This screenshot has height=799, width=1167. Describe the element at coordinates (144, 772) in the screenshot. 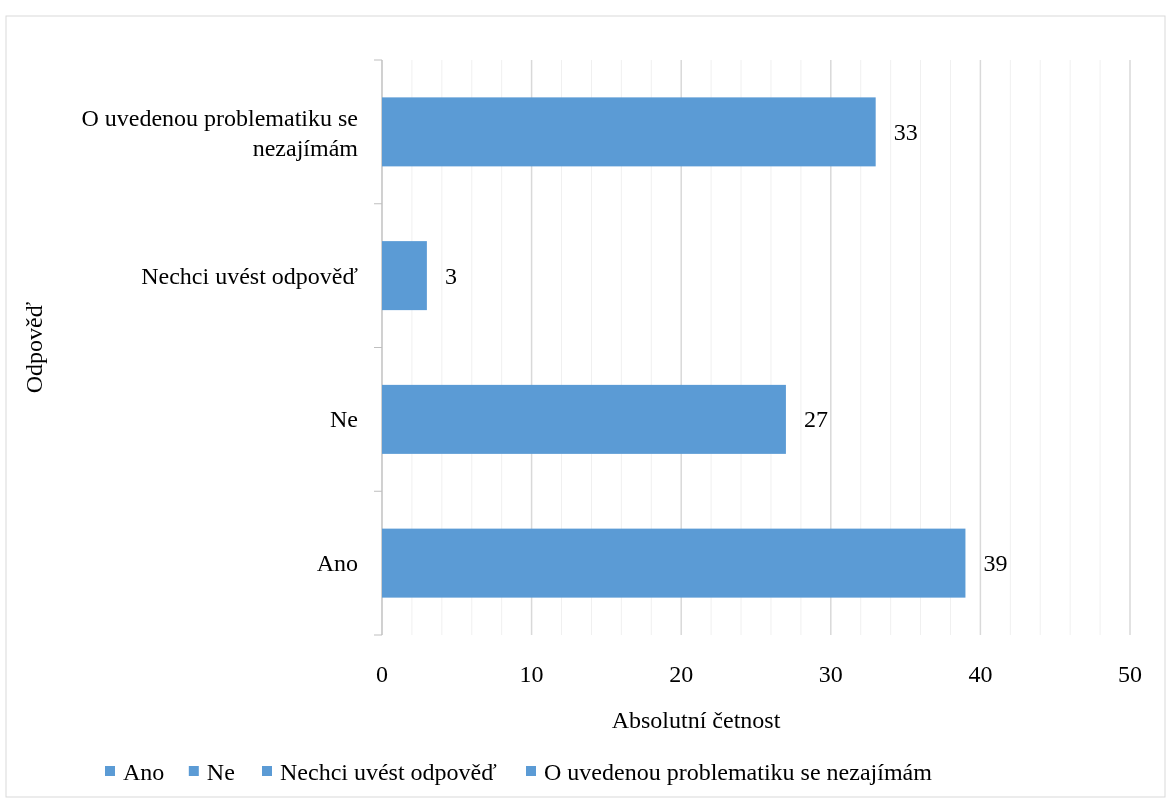

I see `legend-label: Ano` at that location.